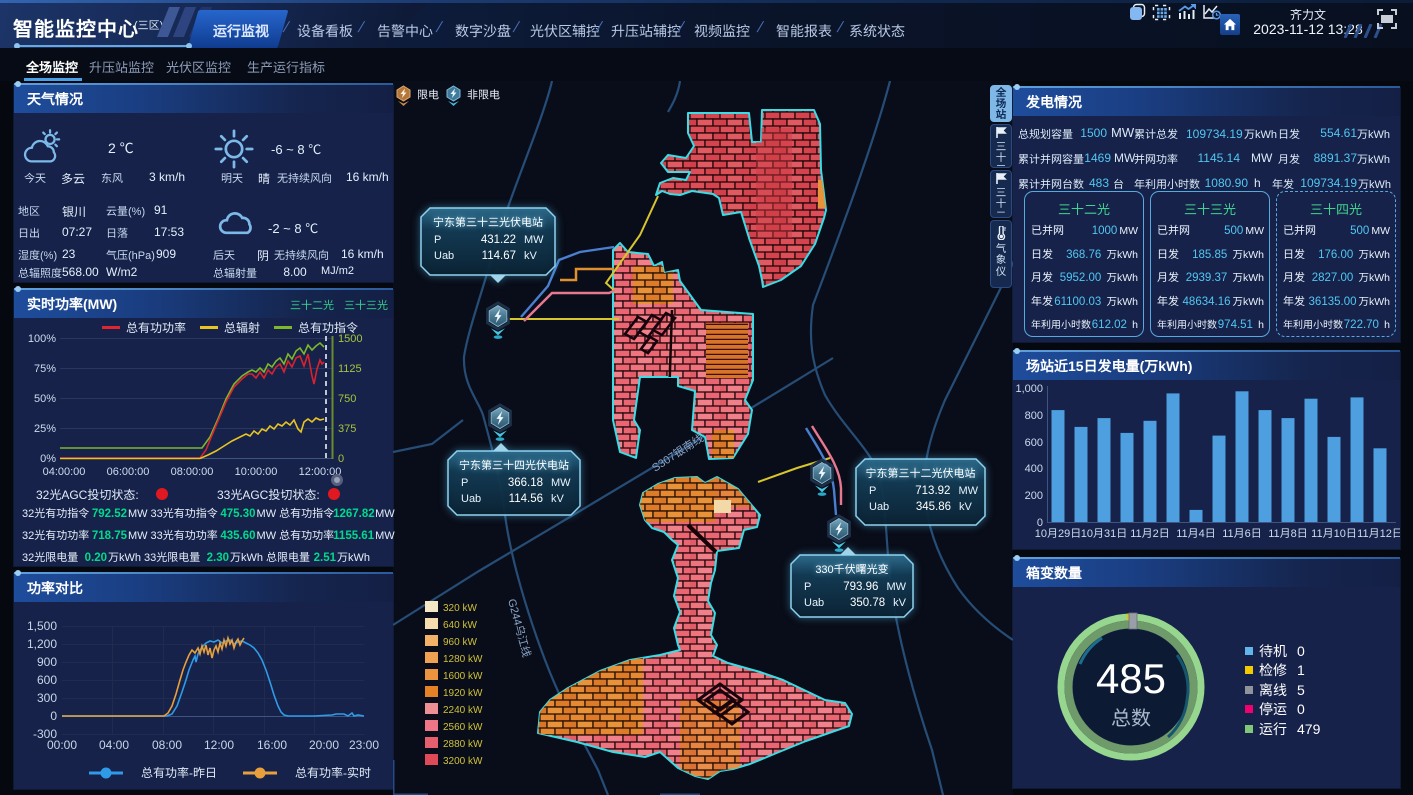 The image size is (1413, 795). Describe the element at coordinates (1034, 416) in the screenshot. I see `svg-text: 800` at that location.